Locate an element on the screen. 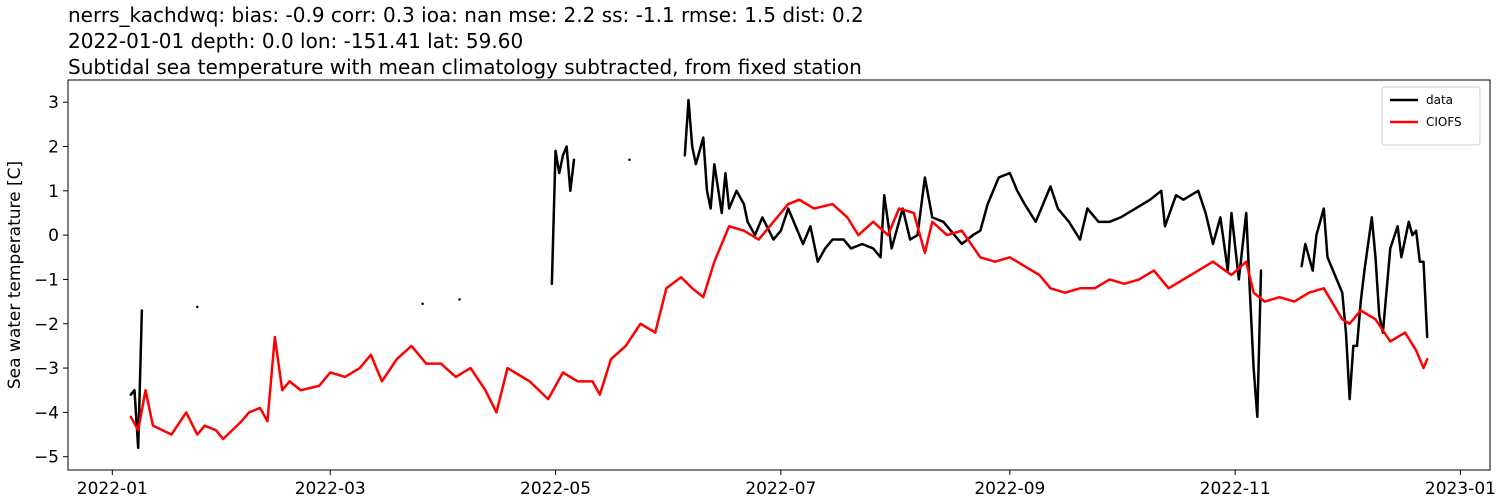  x-tick-label: 2022-07 is located at coordinates (780, 489).